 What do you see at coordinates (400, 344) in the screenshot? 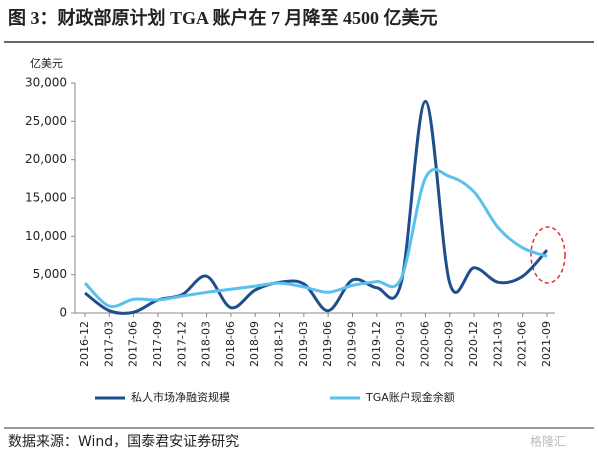
I see `x-tick-label: 2020-03` at bounding box center [400, 344].